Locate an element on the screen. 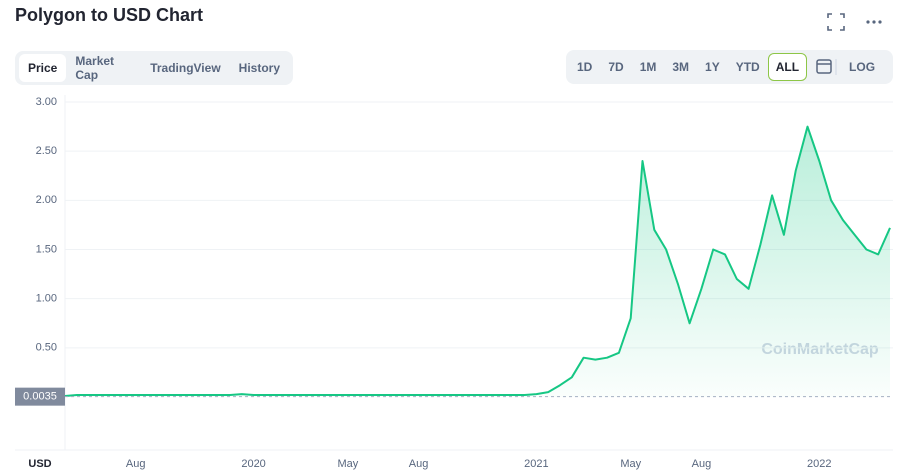 The height and width of the screenshot is (475, 900). tab: Price is located at coordinates (43, 68).